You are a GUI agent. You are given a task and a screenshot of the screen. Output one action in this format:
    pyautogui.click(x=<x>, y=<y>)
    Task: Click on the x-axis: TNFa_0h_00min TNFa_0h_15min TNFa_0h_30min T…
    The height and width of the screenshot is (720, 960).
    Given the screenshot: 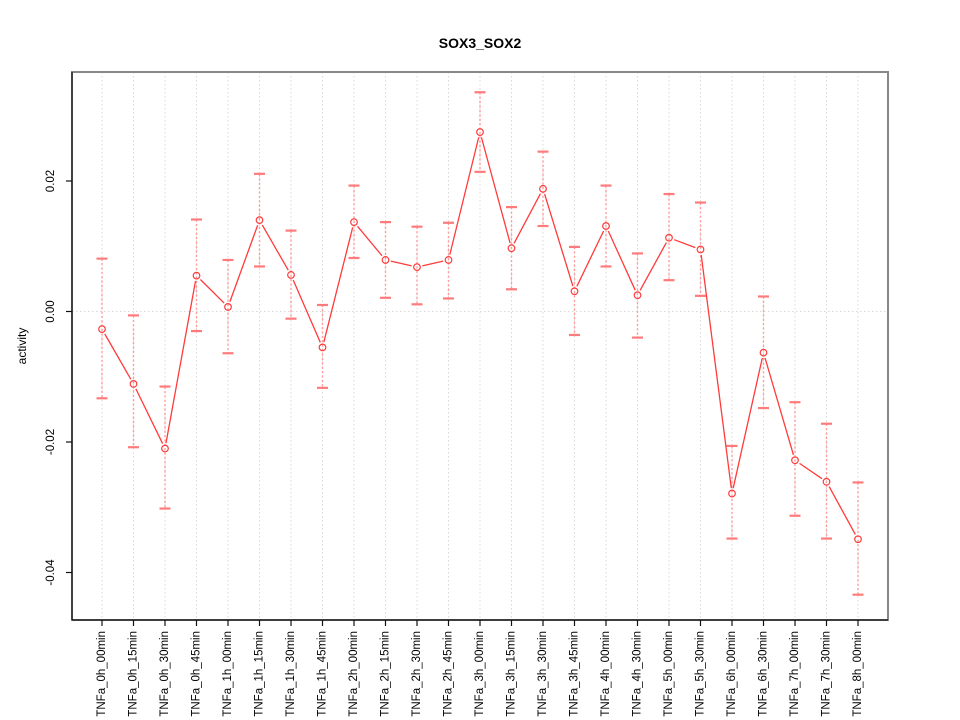 What is the action you would take?
    pyautogui.click(x=480, y=668)
    